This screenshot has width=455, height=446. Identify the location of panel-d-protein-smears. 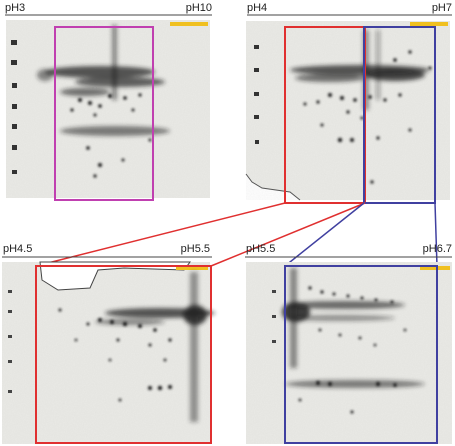
(353, 328).